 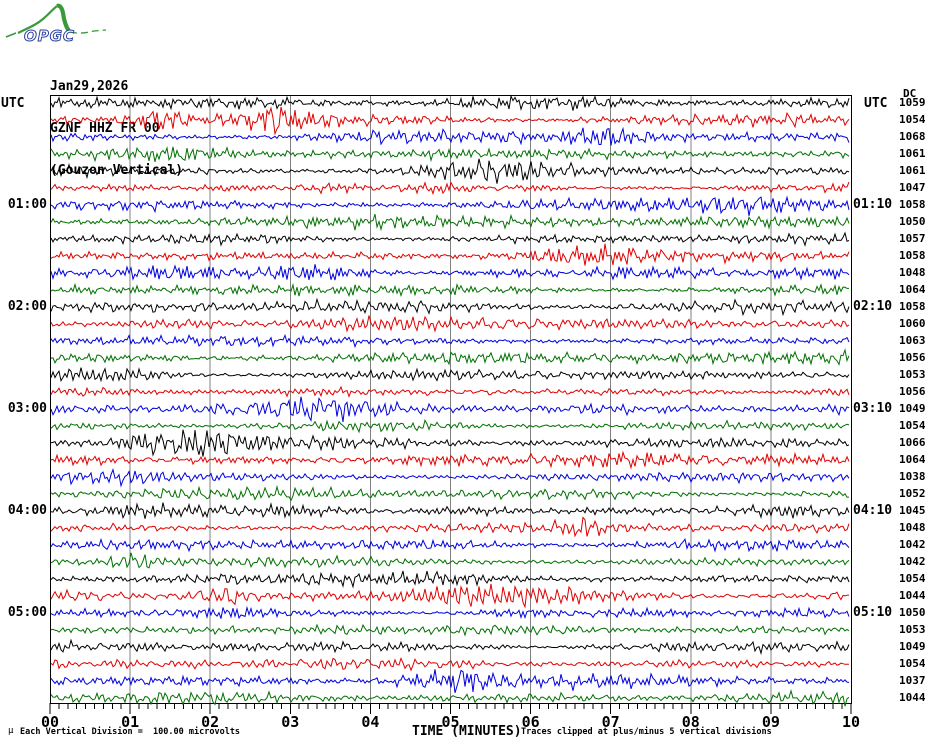 I want to click on seismic-trace-03:00, so click(x=450, y=409).